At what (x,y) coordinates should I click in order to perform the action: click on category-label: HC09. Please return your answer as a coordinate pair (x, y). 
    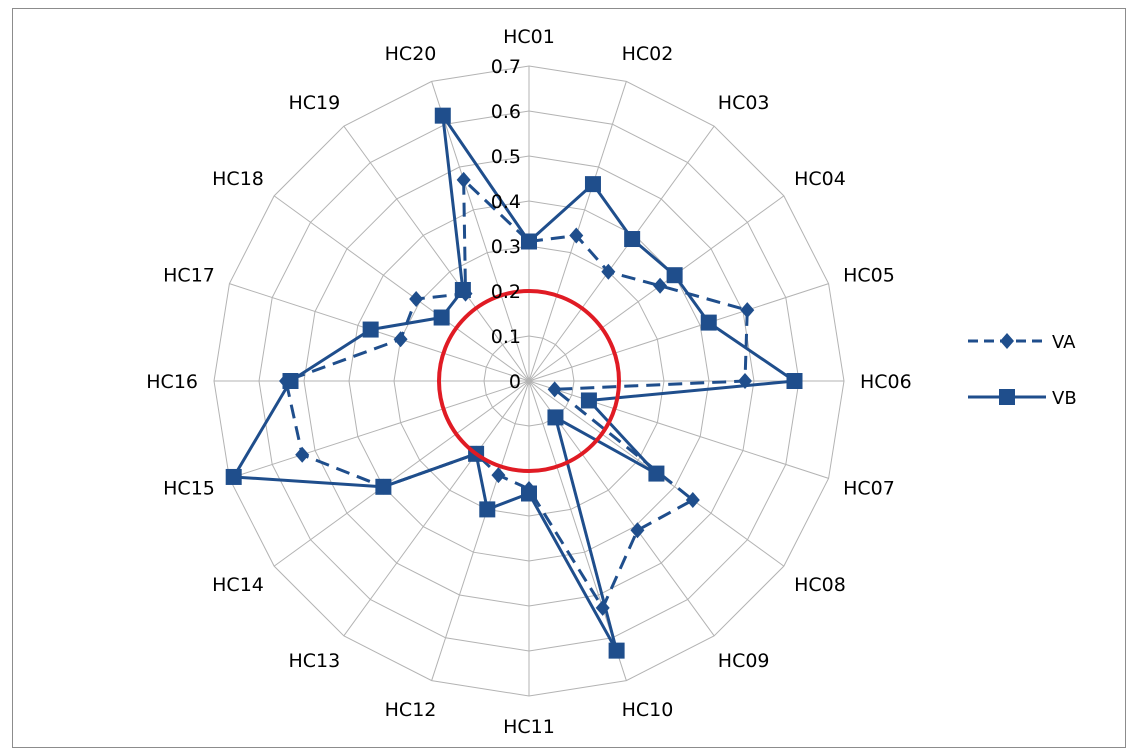
    Looking at the image, I should click on (744, 661).